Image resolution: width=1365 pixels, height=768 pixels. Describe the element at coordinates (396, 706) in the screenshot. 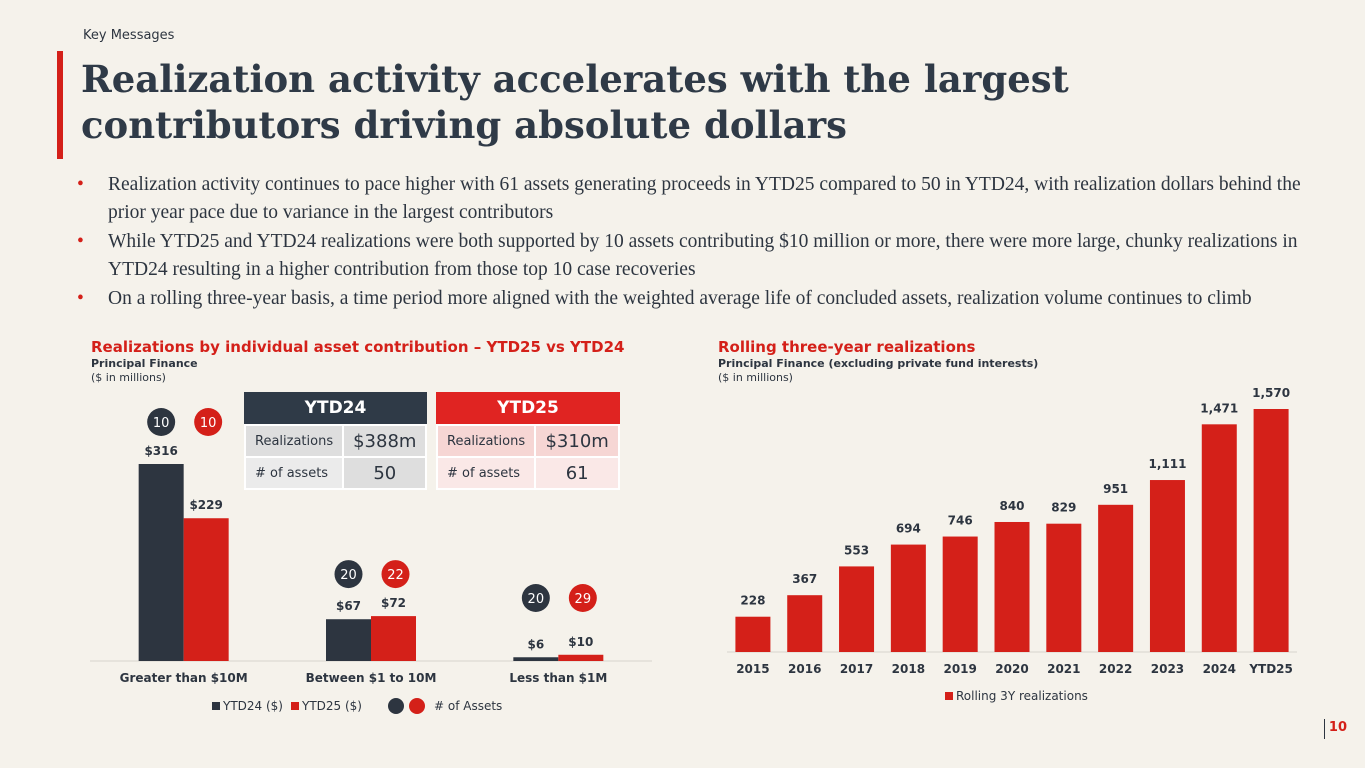

I see `legend-assets-circle-navy` at that location.